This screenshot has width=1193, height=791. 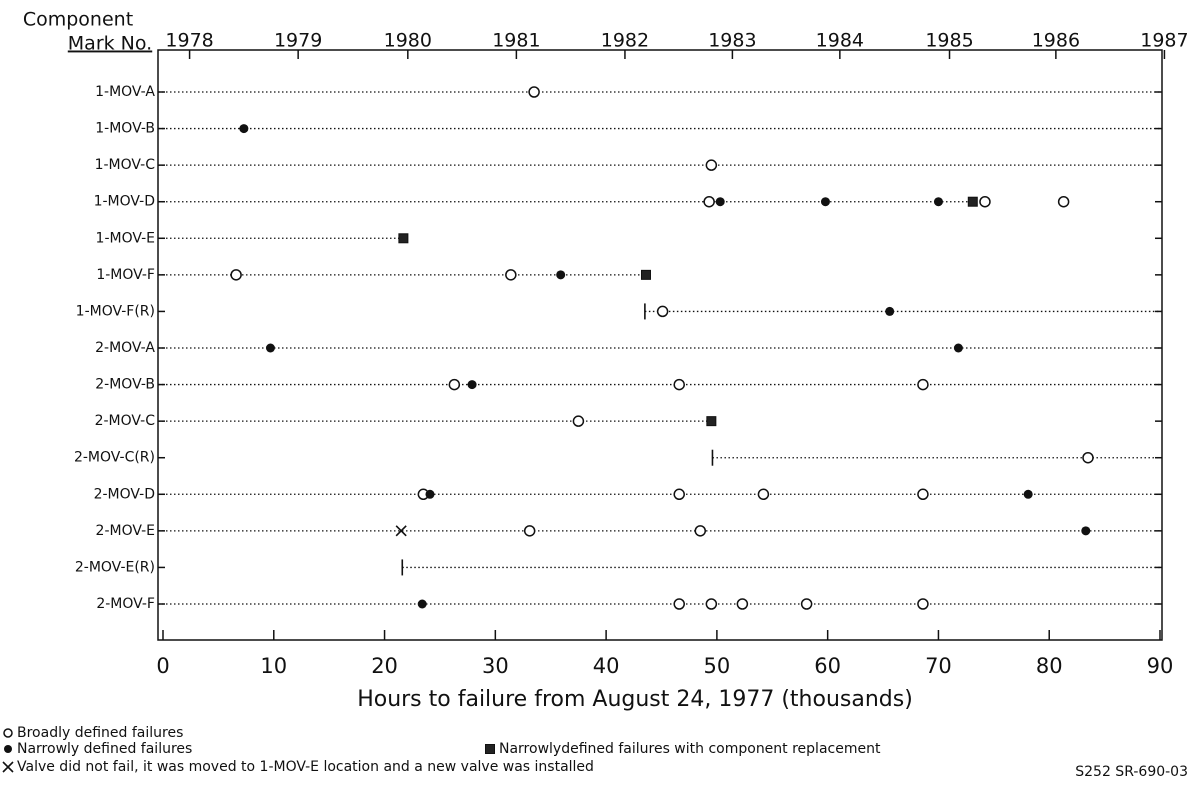 I want to click on x-tick-label: 50, so click(x=717, y=666).